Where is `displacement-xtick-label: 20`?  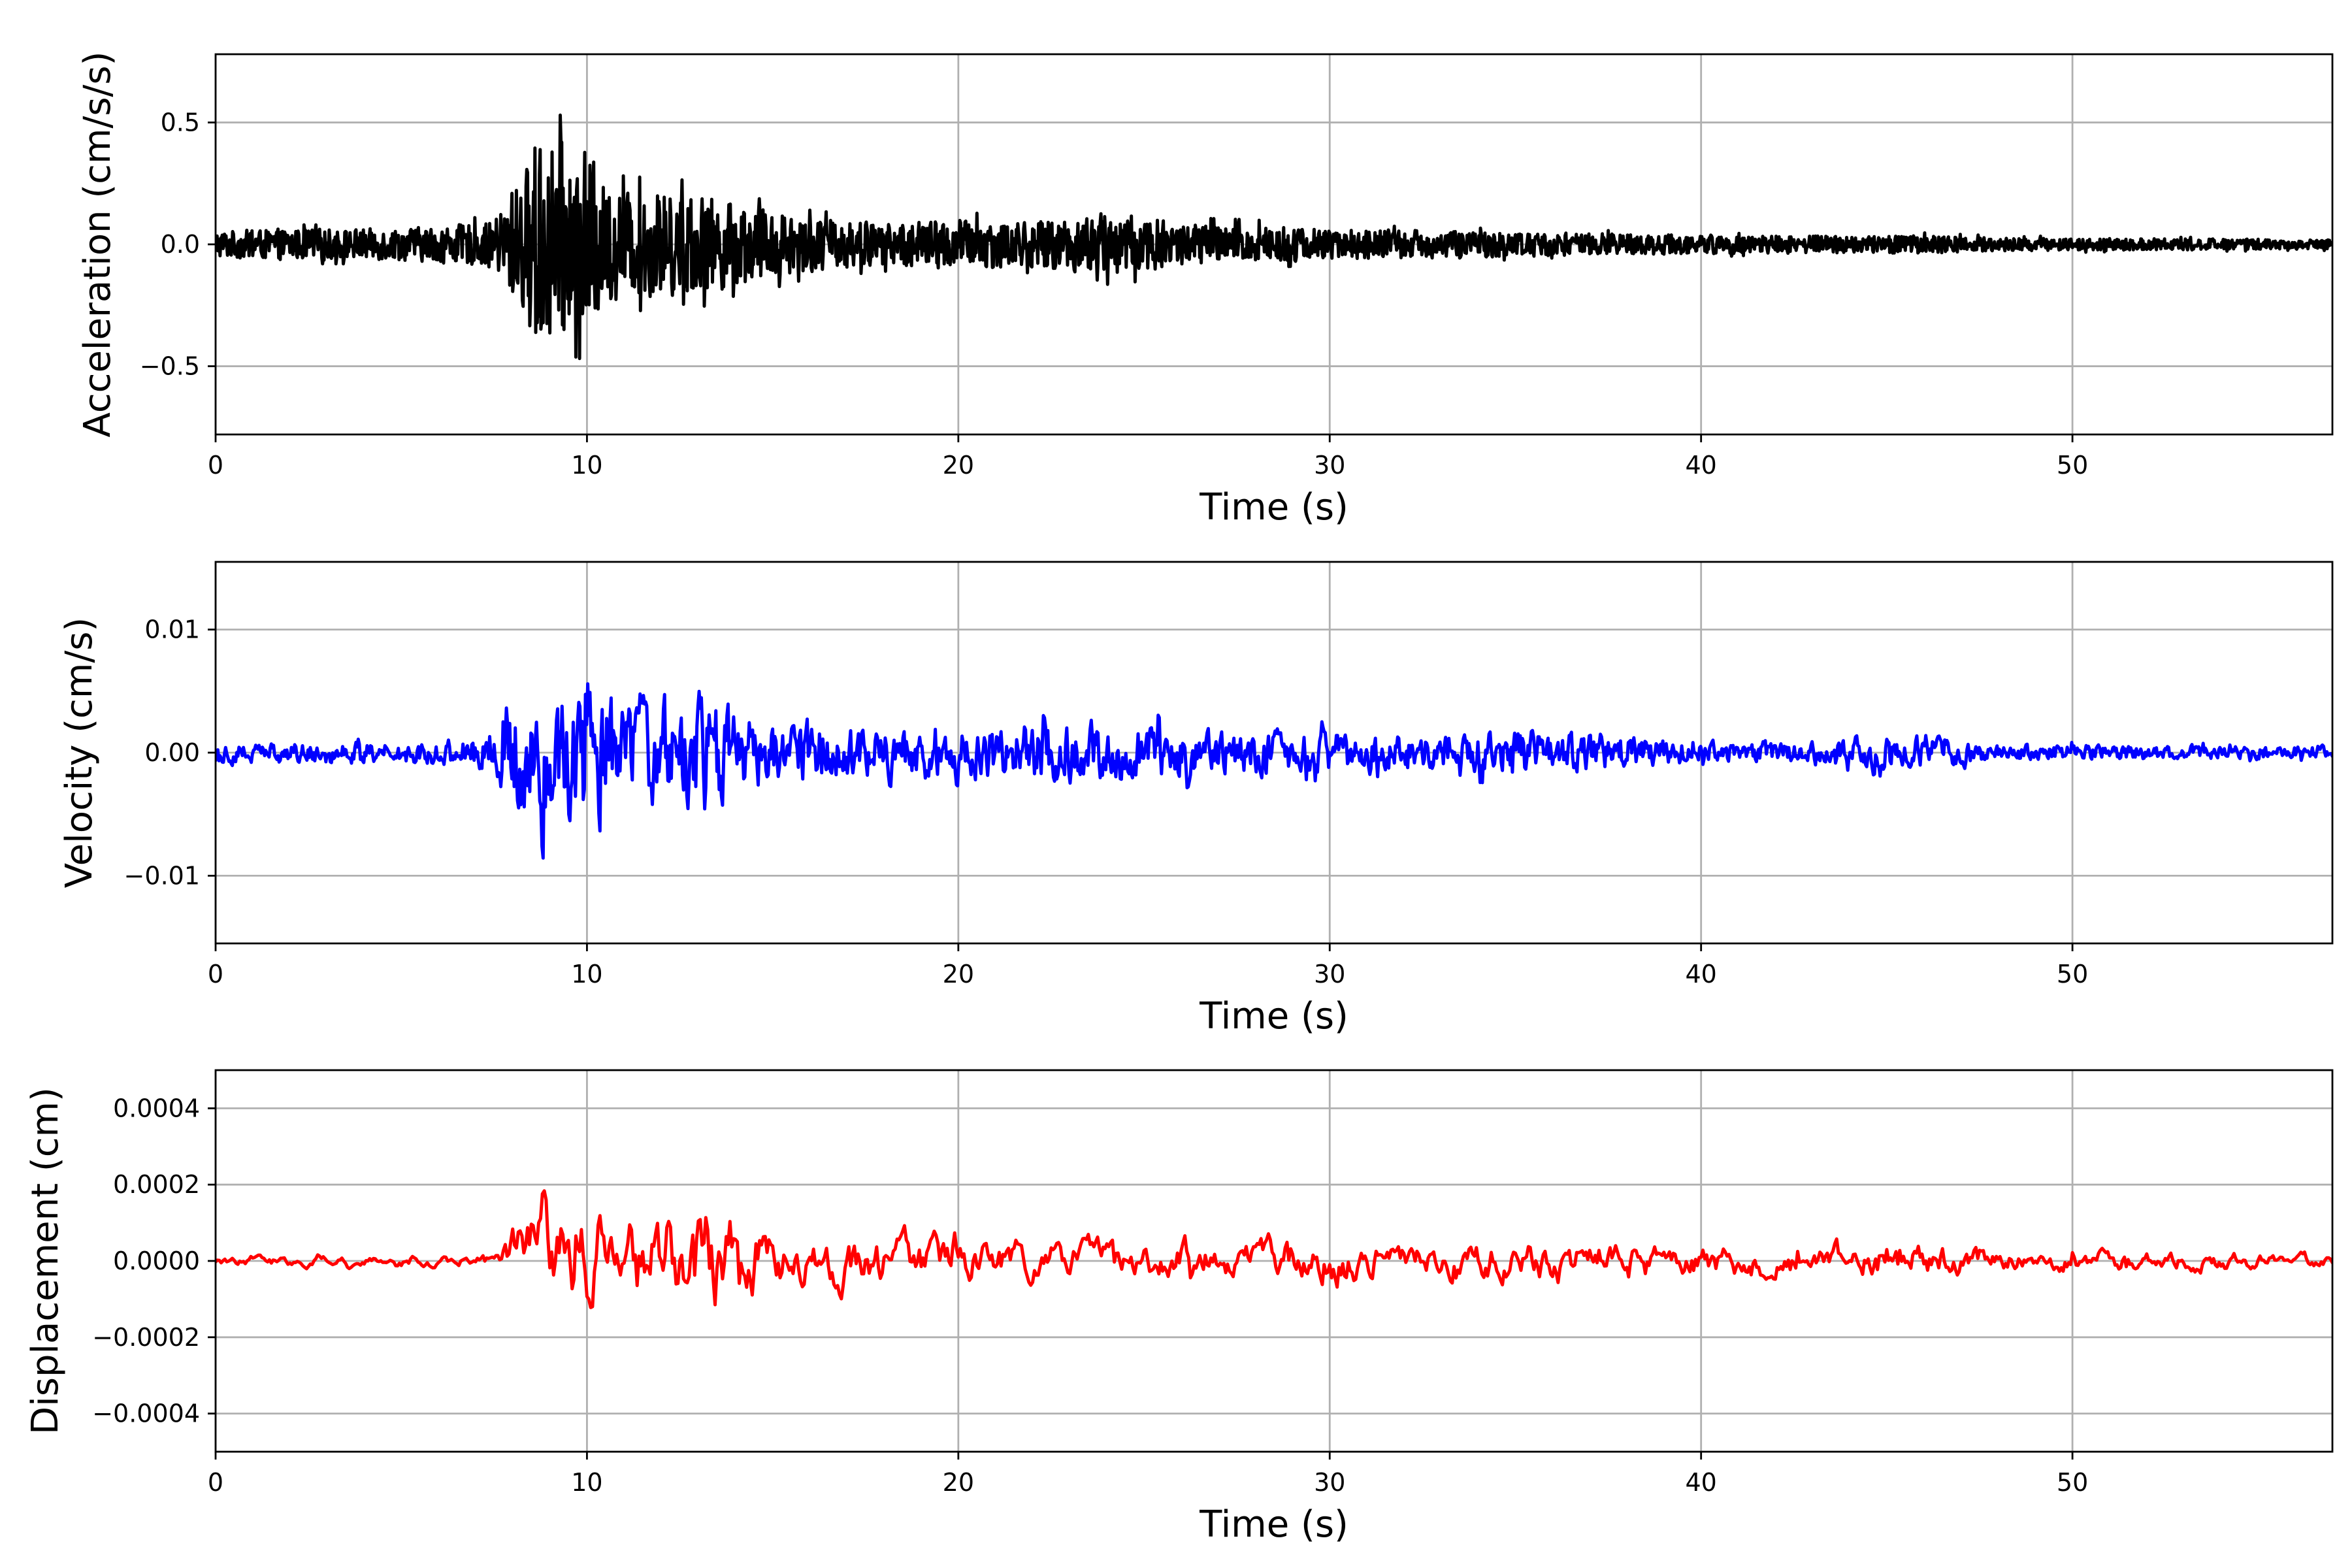
displacement-xtick-label: 20 is located at coordinates (958, 1482).